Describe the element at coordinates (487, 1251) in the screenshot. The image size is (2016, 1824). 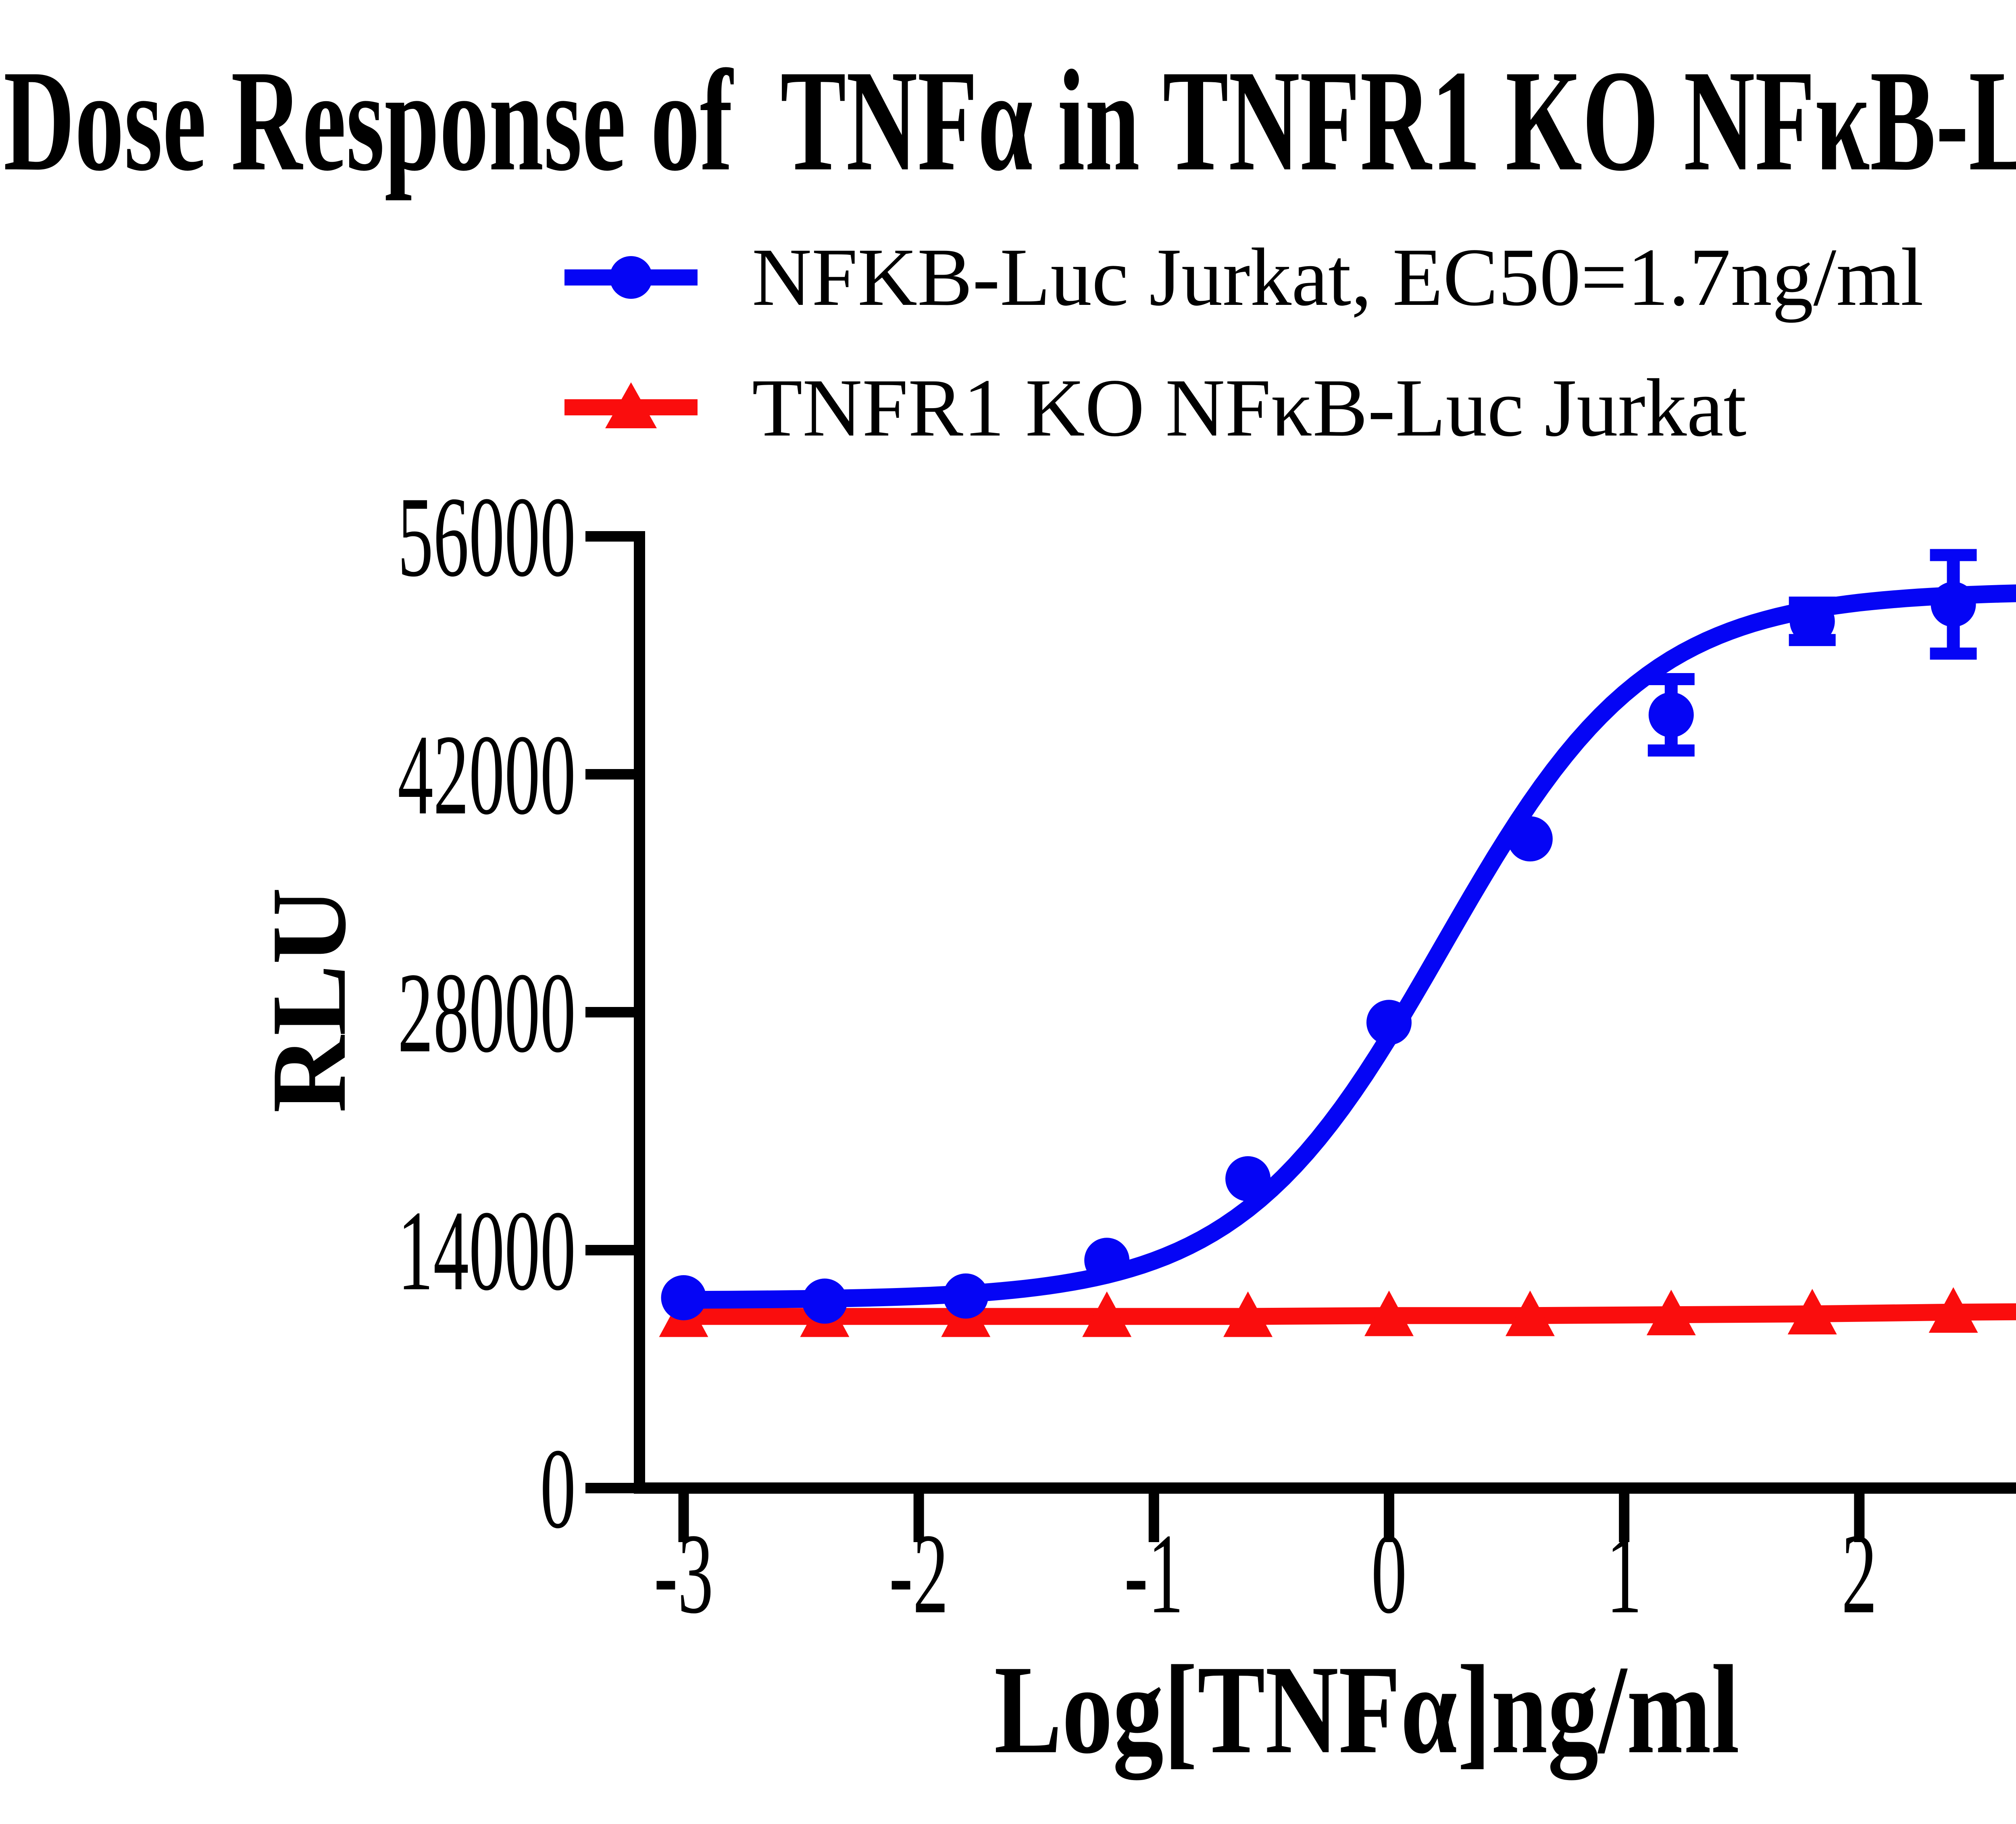
I see `y-tick-label: 14000` at that location.